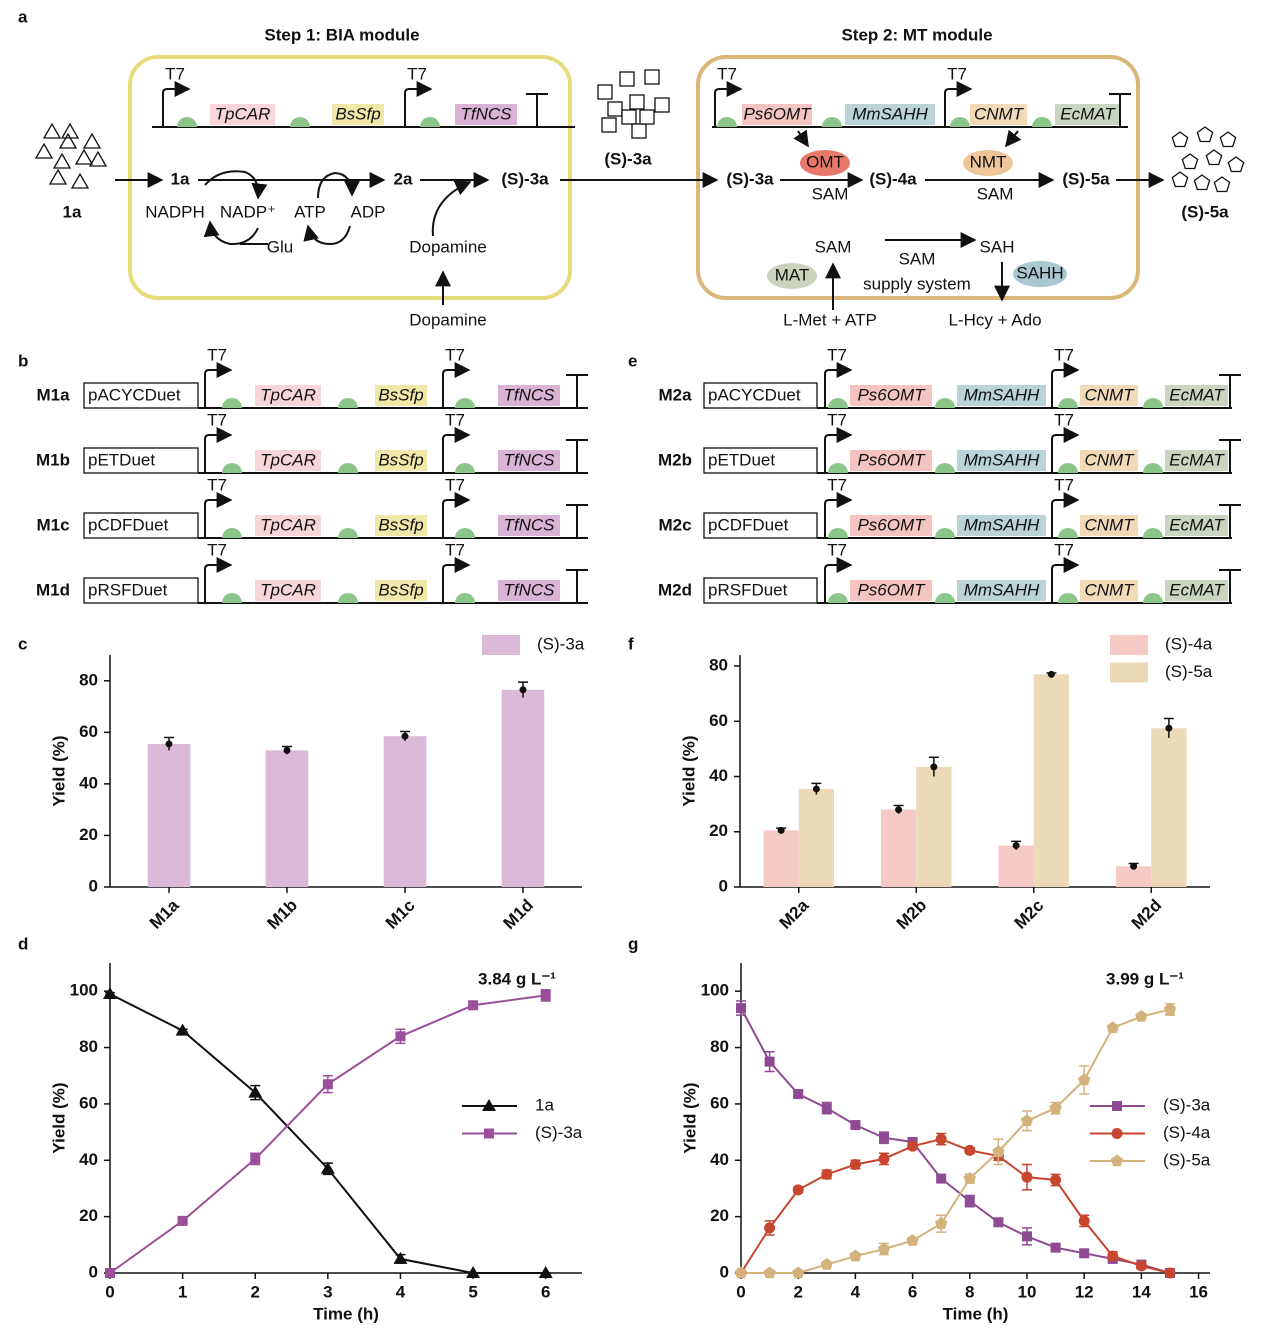  I want to click on supply-label: SAM, so click(917, 258).